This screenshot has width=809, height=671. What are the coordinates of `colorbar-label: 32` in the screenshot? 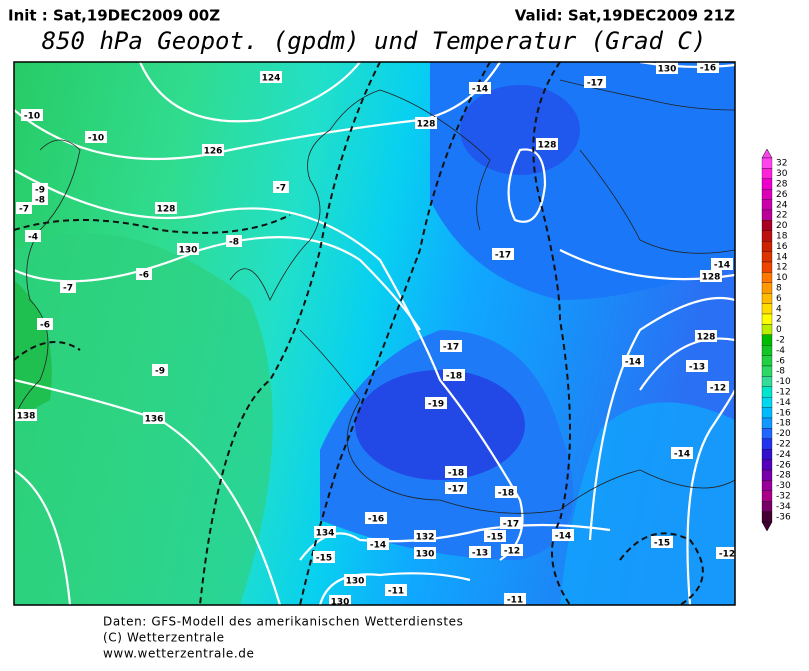 It's located at (781, 164).